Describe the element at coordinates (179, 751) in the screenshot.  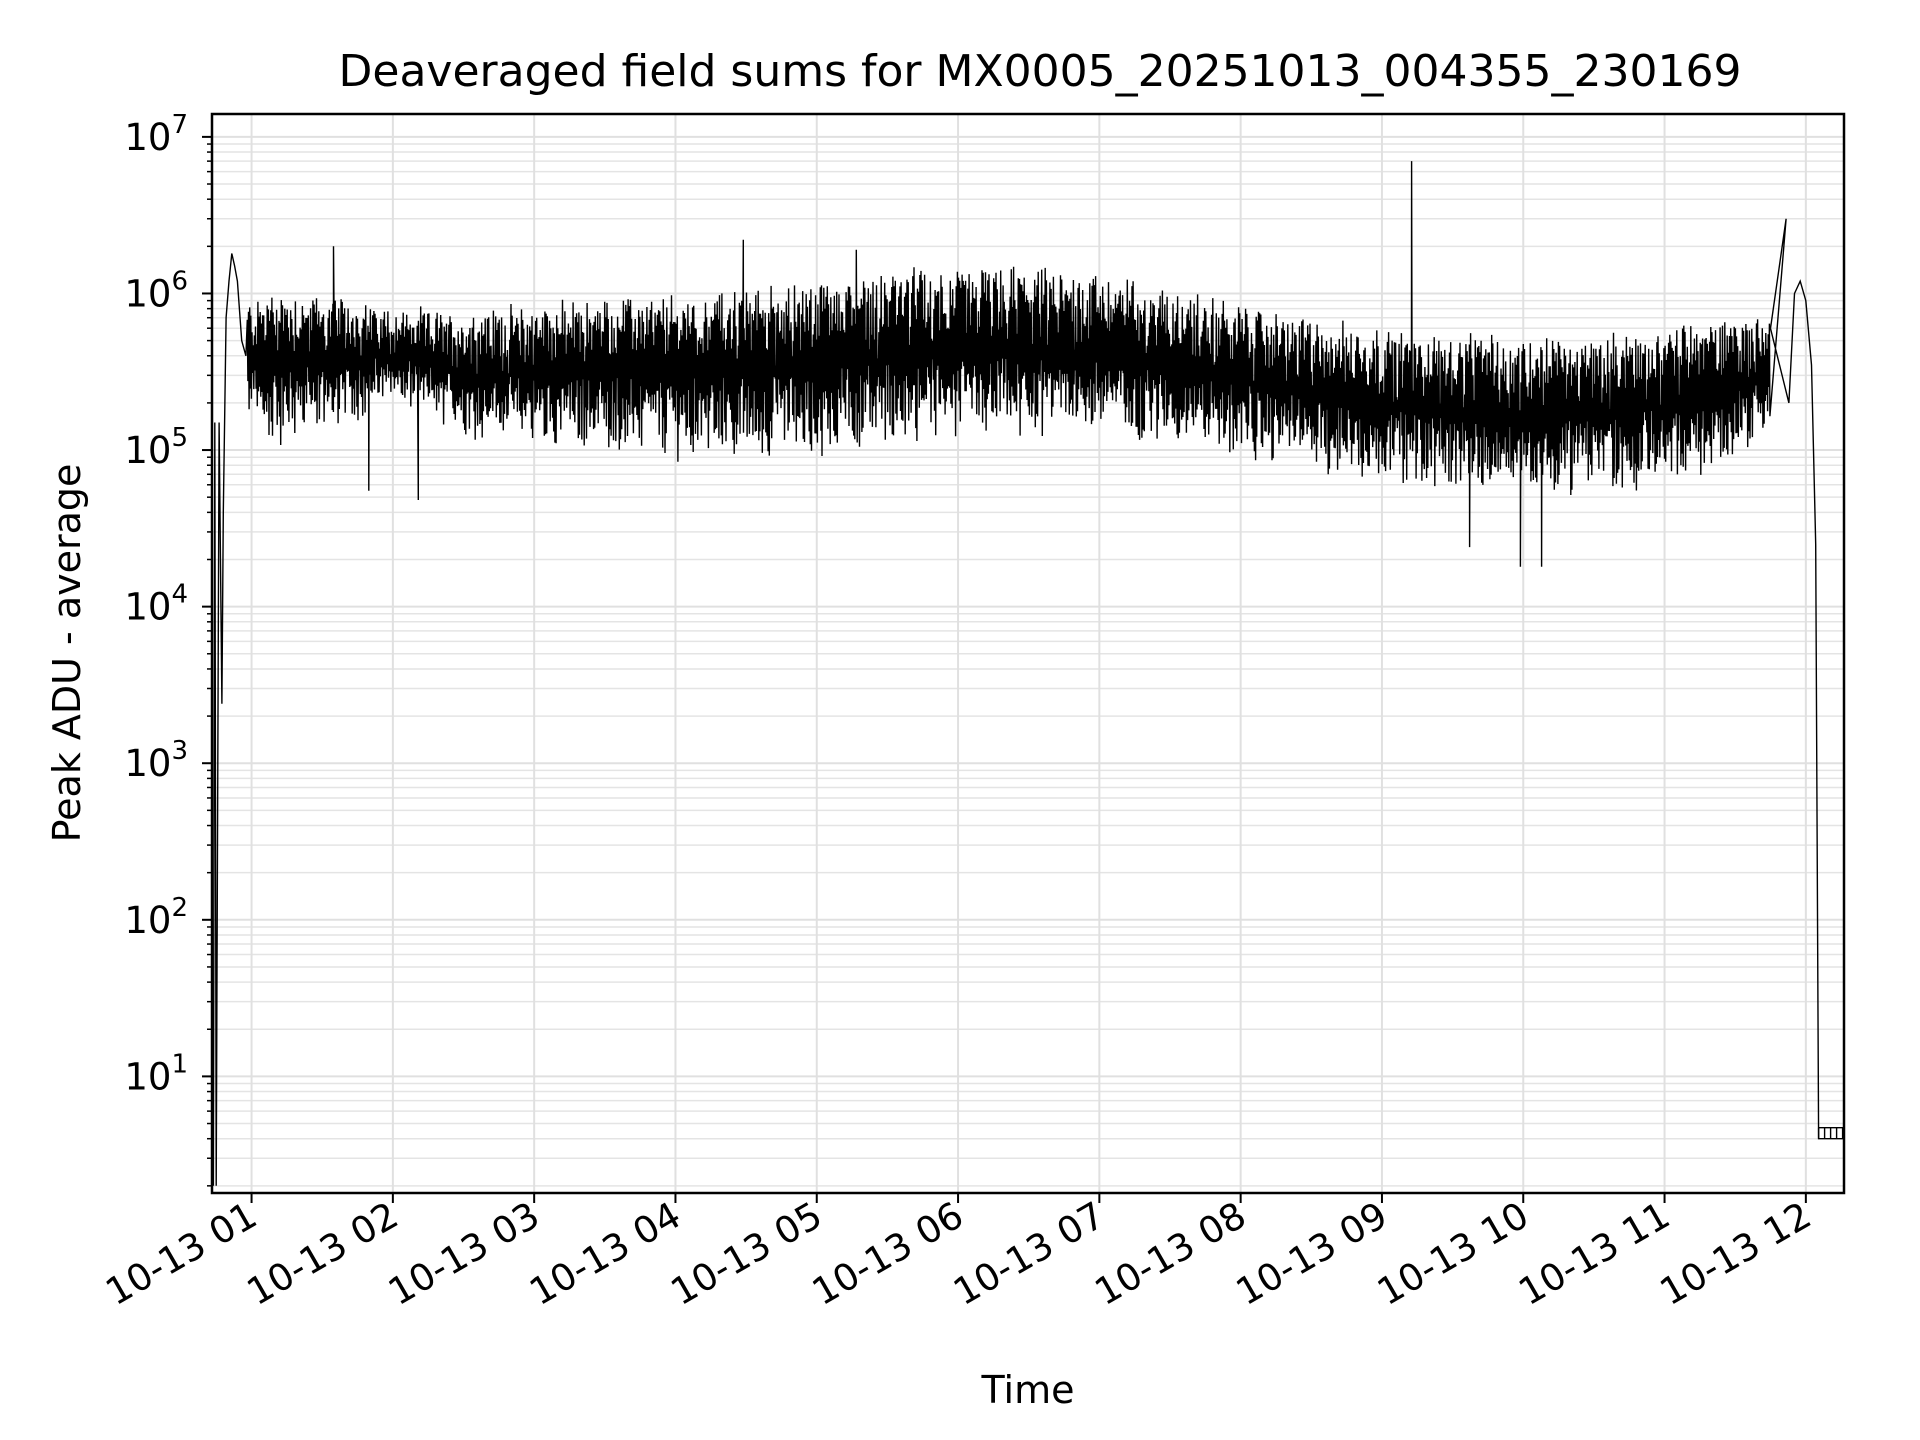
I see `y-tick-exponent: 3` at that location.